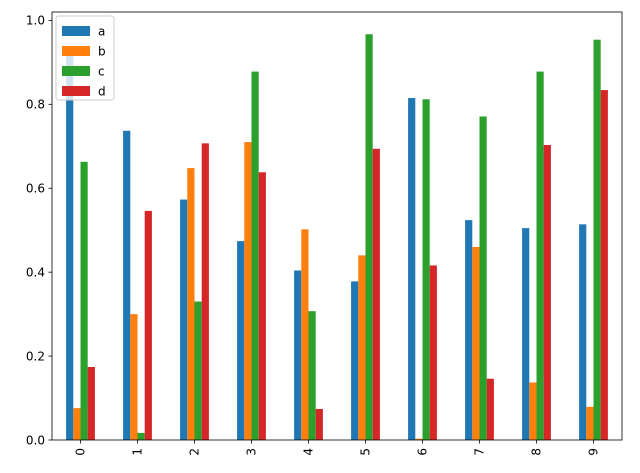 The width and height of the screenshot is (640, 473). I want to click on legend-label-a: a, so click(101, 32).